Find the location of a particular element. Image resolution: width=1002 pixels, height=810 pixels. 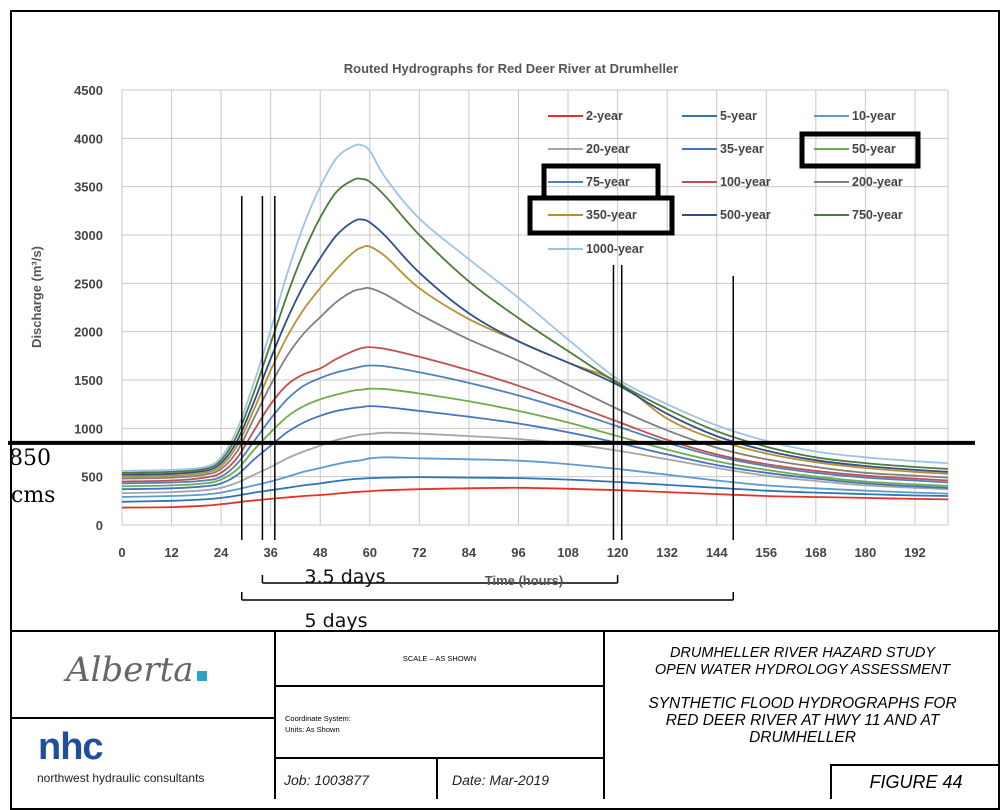

title-block-job-date-divider is located at coordinates (437, 778).